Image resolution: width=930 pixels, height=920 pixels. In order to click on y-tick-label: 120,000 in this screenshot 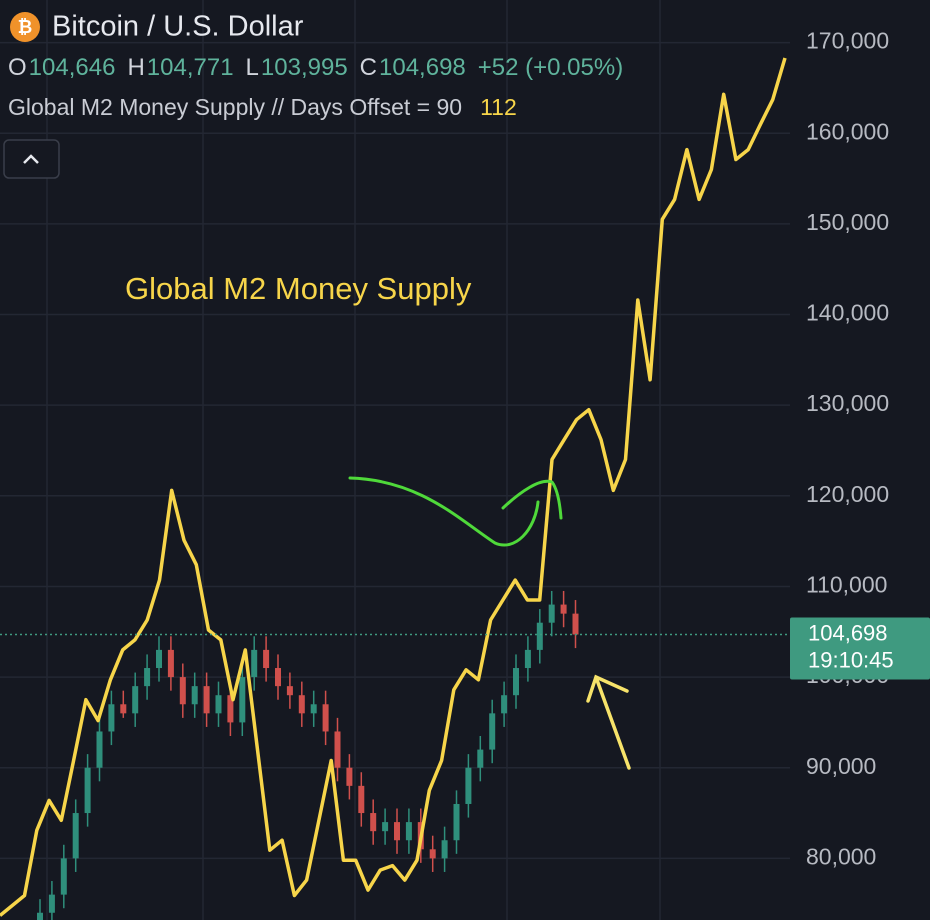, I will do `click(847, 494)`.